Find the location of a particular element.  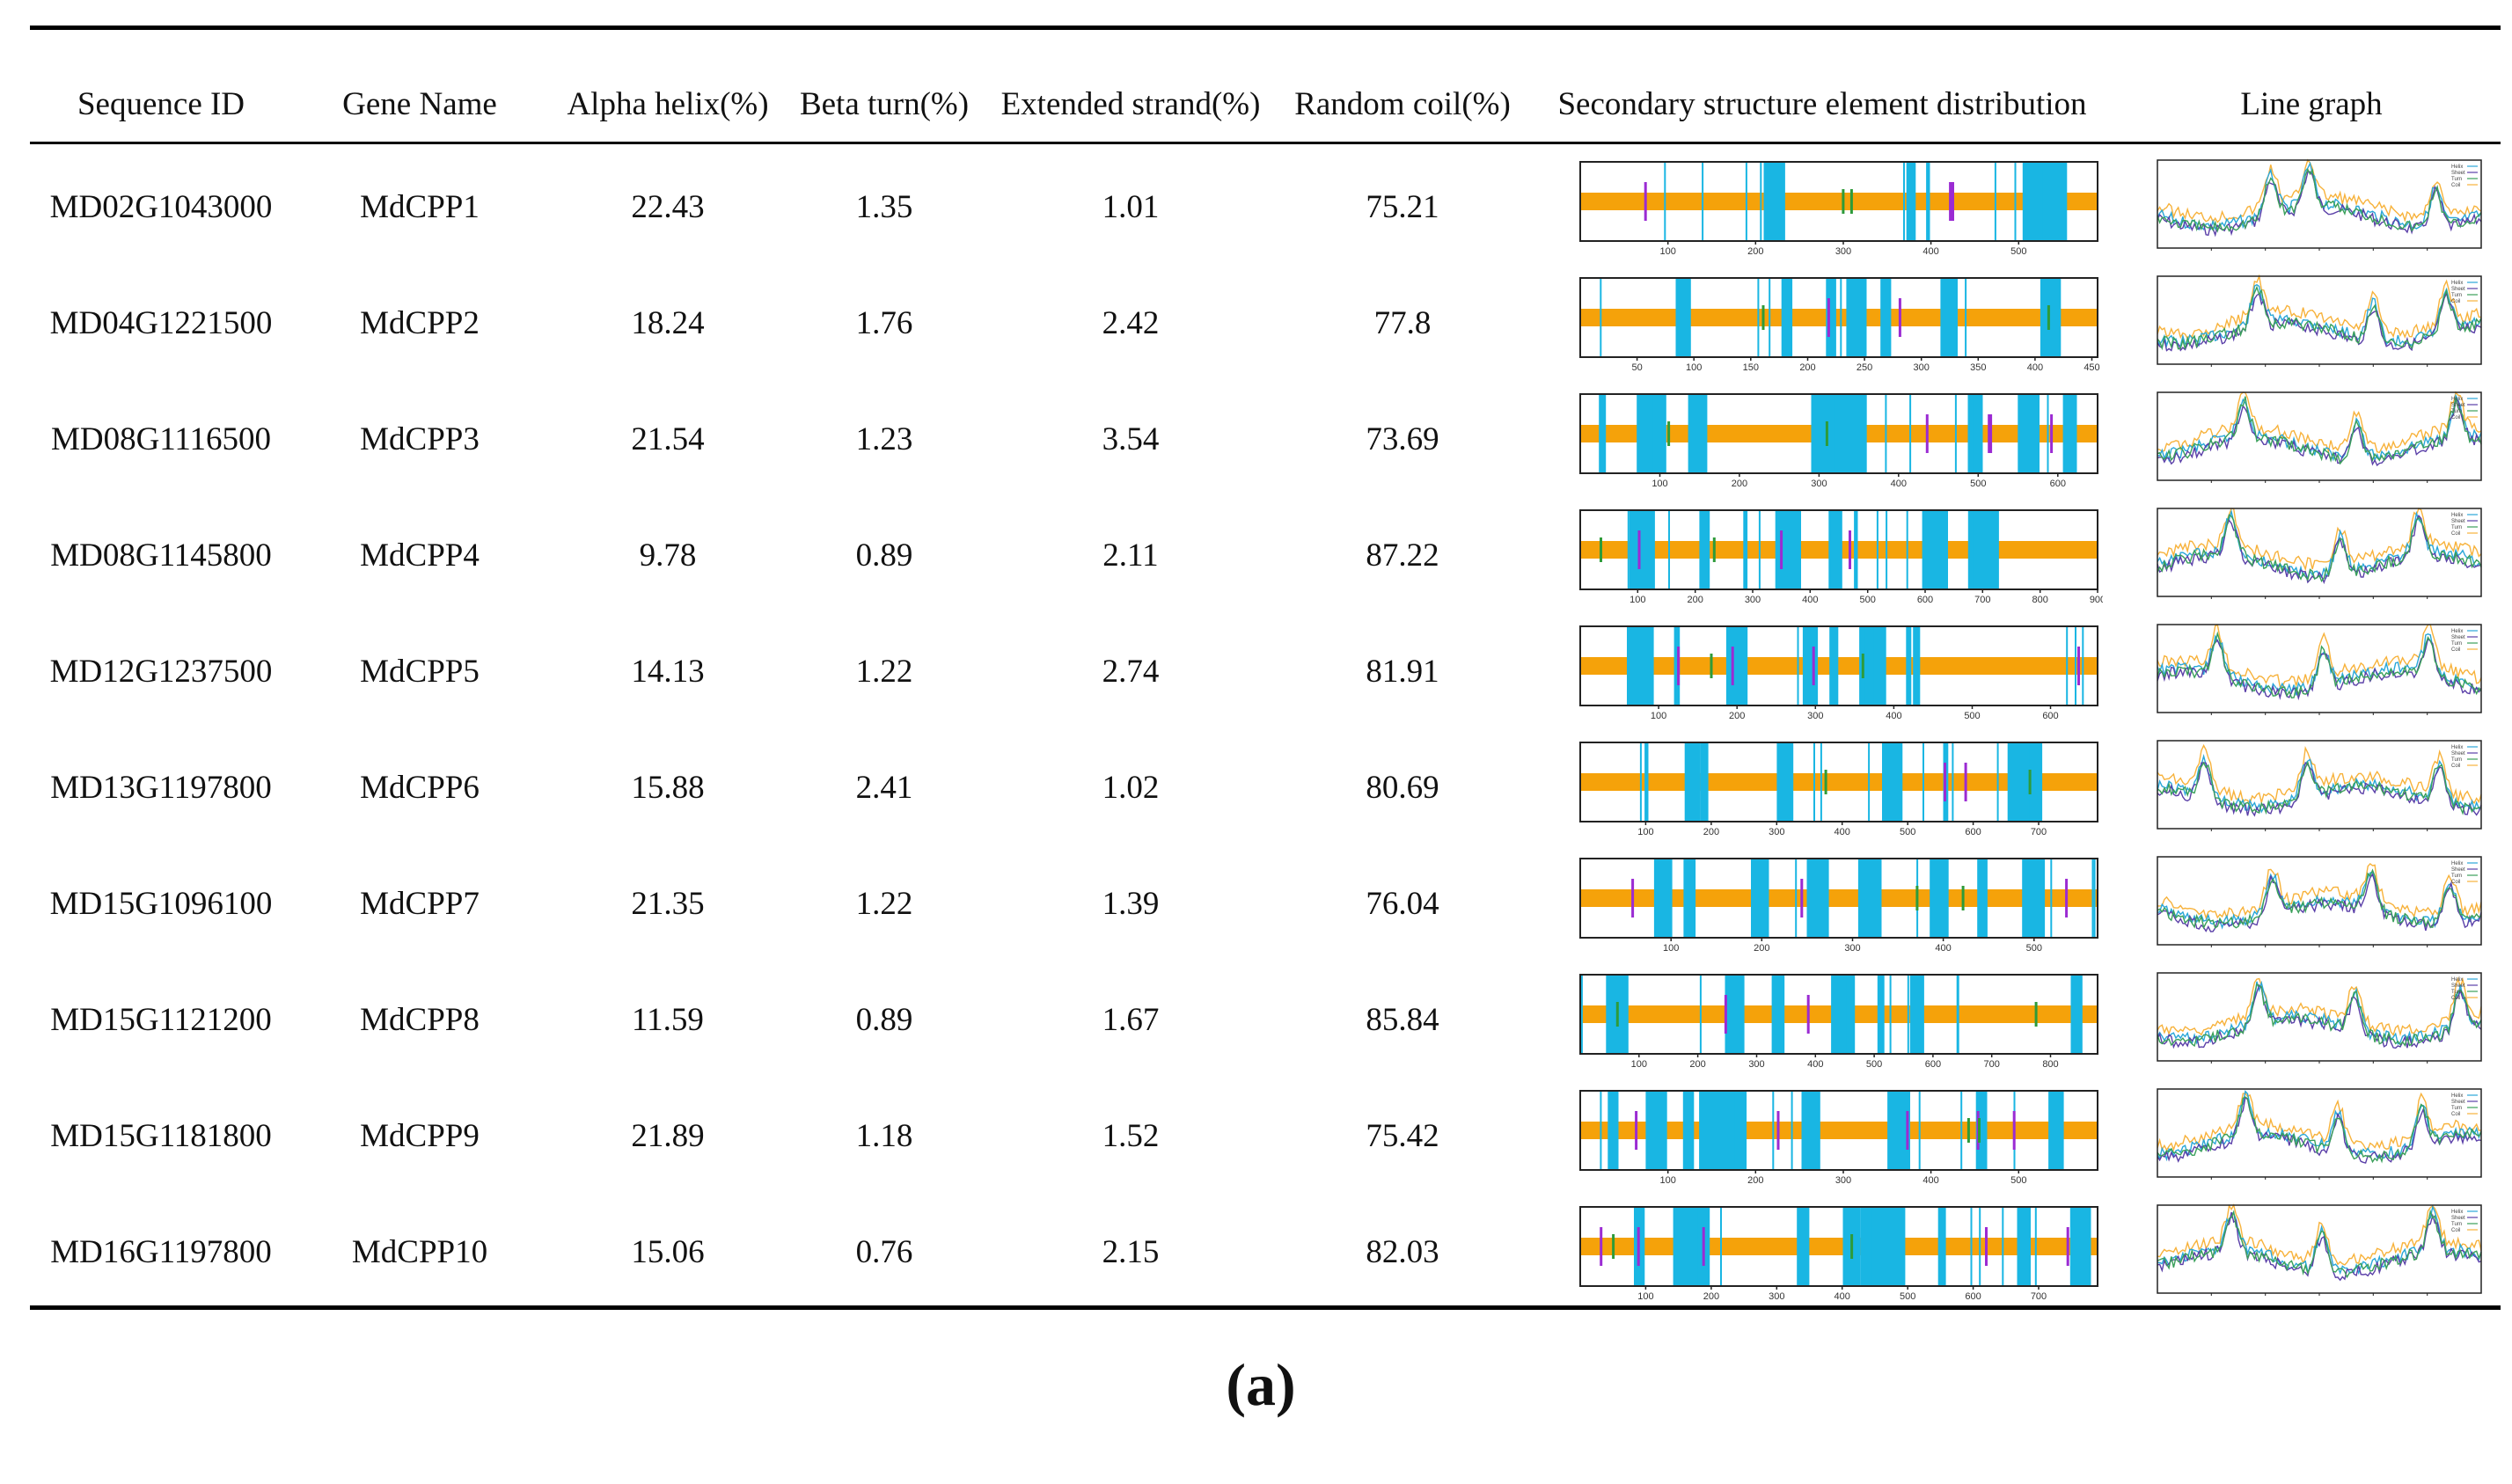

cell-alpha-helix: 21.35 is located at coordinates (668, 904).